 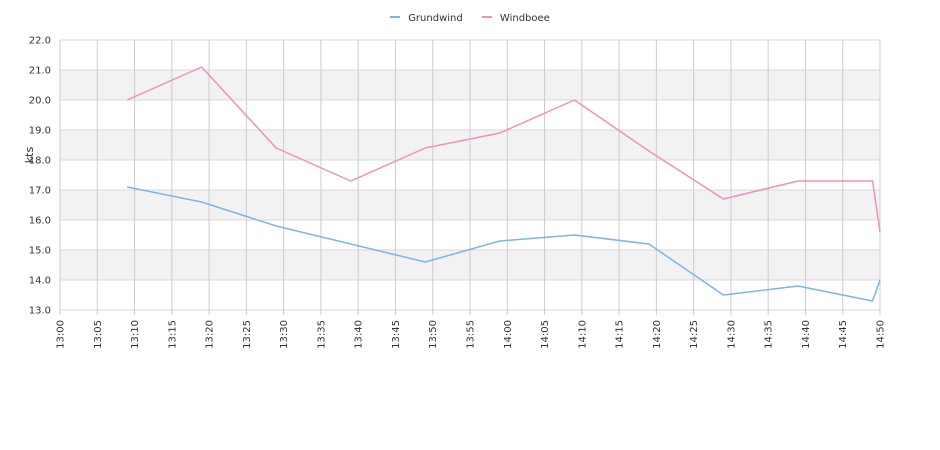 I want to click on x-tick-label: 13:45, so click(x=396, y=334).